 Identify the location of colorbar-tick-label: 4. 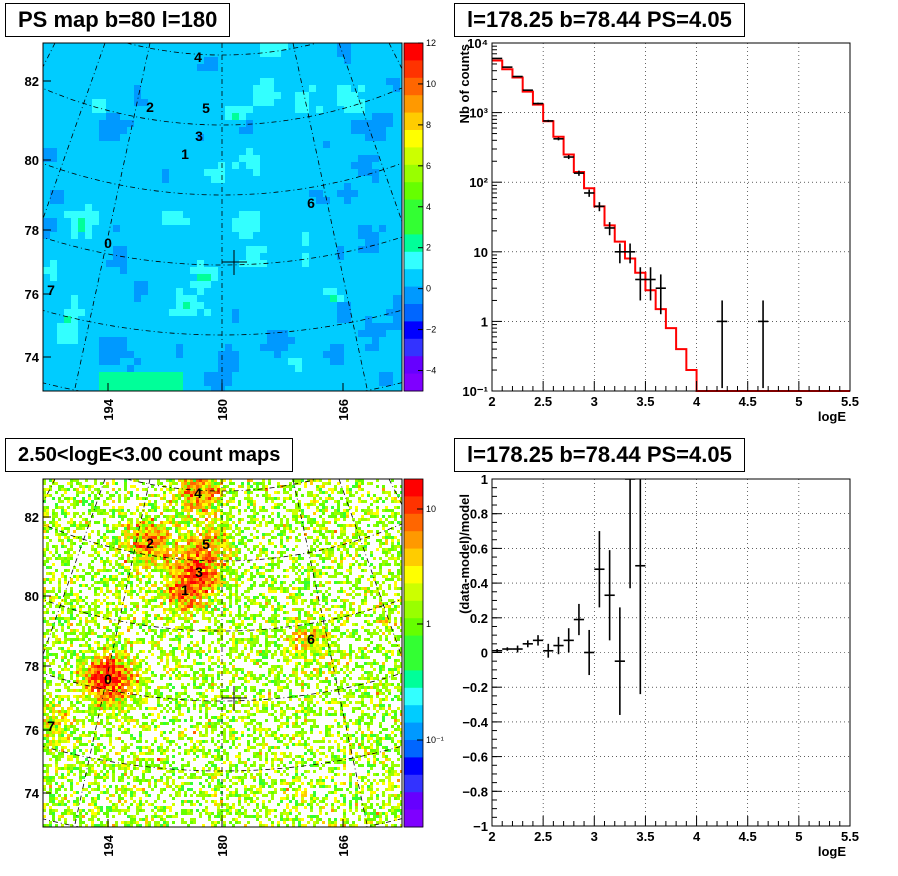
(428, 207).